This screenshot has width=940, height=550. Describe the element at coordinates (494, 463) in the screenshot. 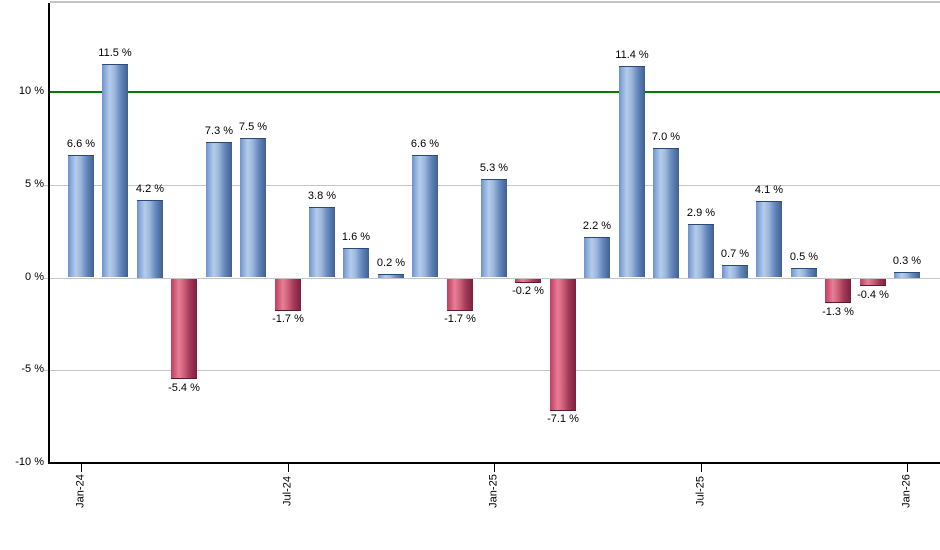

I see `x-axis-line` at that location.